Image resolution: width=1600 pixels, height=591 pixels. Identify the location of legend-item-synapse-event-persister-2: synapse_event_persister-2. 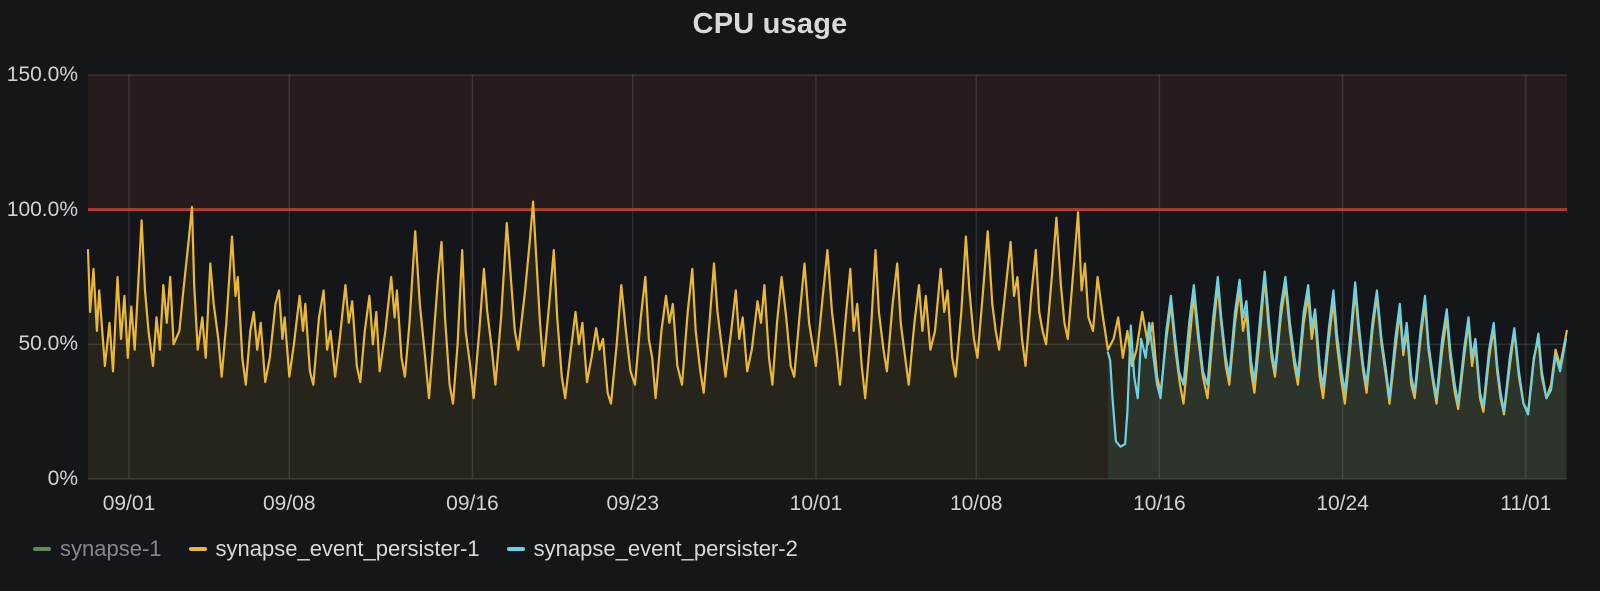
(652, 549).